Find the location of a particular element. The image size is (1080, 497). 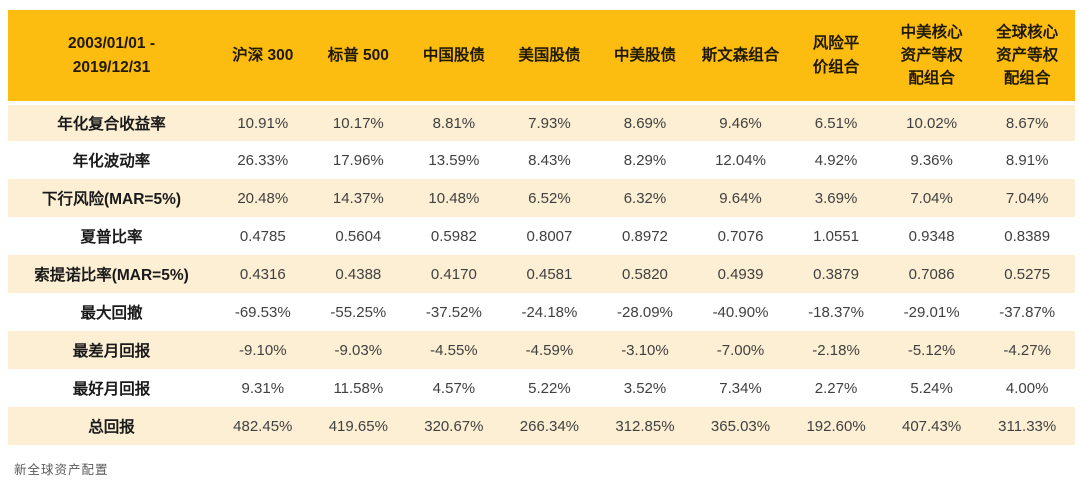

value-cell: 3.52% is located at coordinates (645, 388).